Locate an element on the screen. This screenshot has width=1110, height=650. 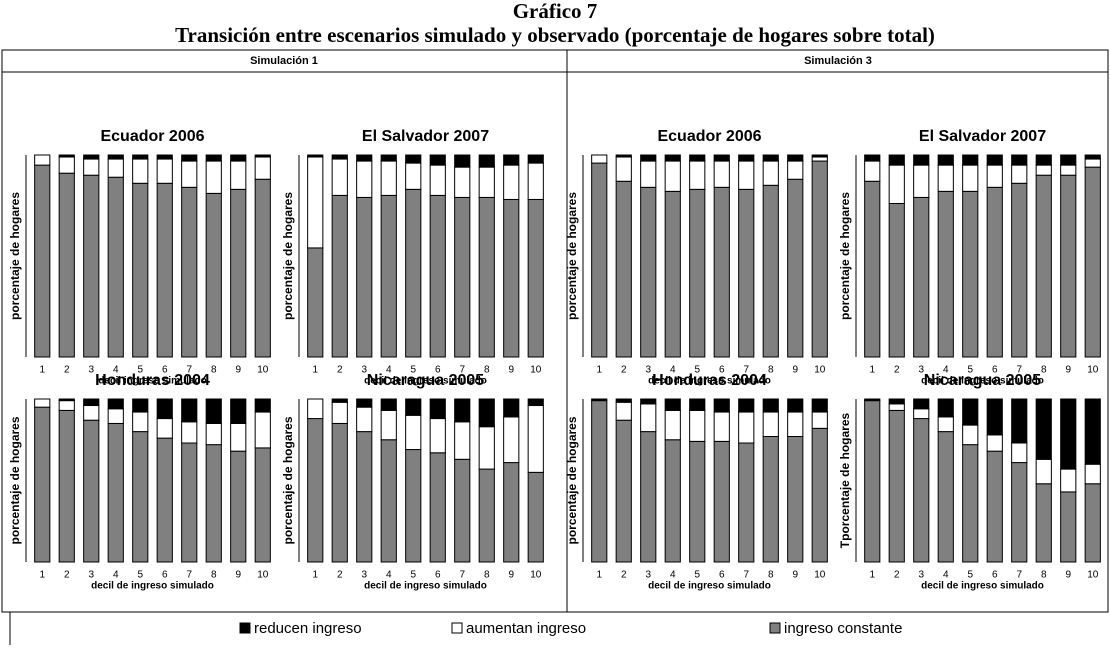
chart-title: Ecuador 2006 is located at coordinates (152, 136).